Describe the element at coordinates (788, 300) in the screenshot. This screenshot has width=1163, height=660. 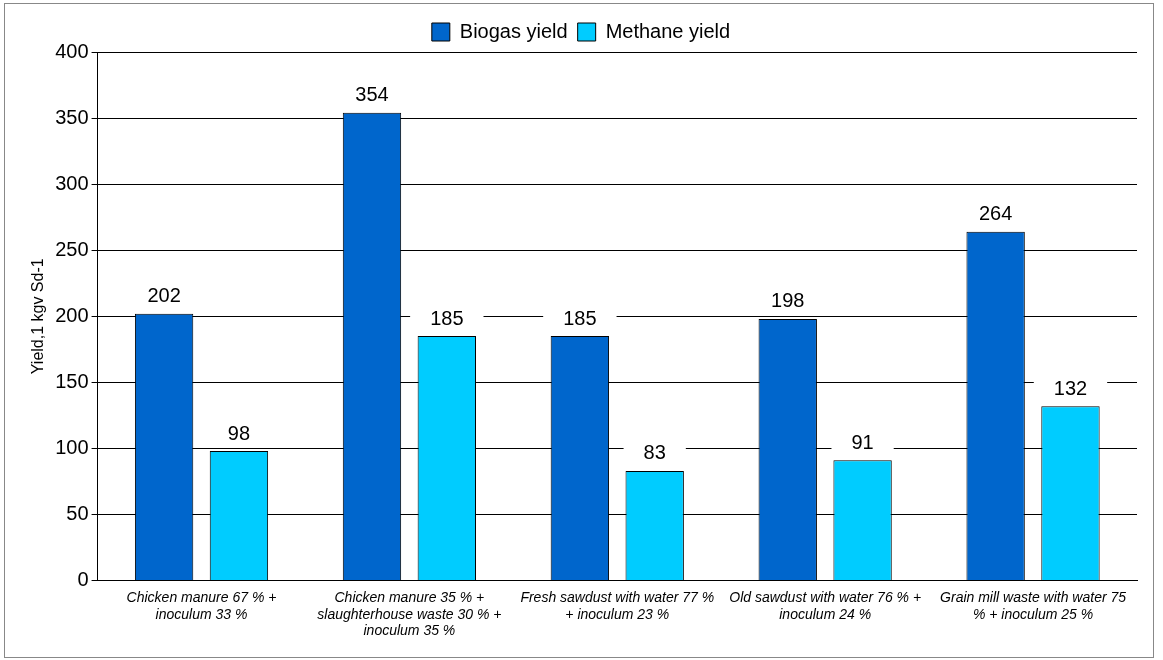
I see `data-label: 198` at that location.